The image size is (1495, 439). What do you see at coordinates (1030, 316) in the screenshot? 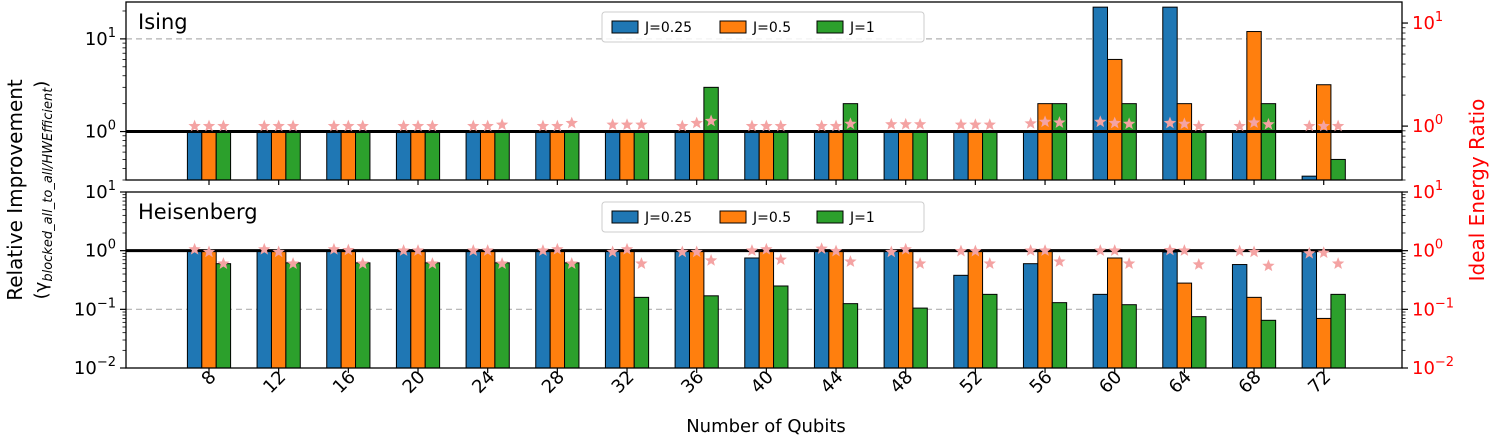
I see `bar-J=0.25-56` at bounding box center [1030, 316].